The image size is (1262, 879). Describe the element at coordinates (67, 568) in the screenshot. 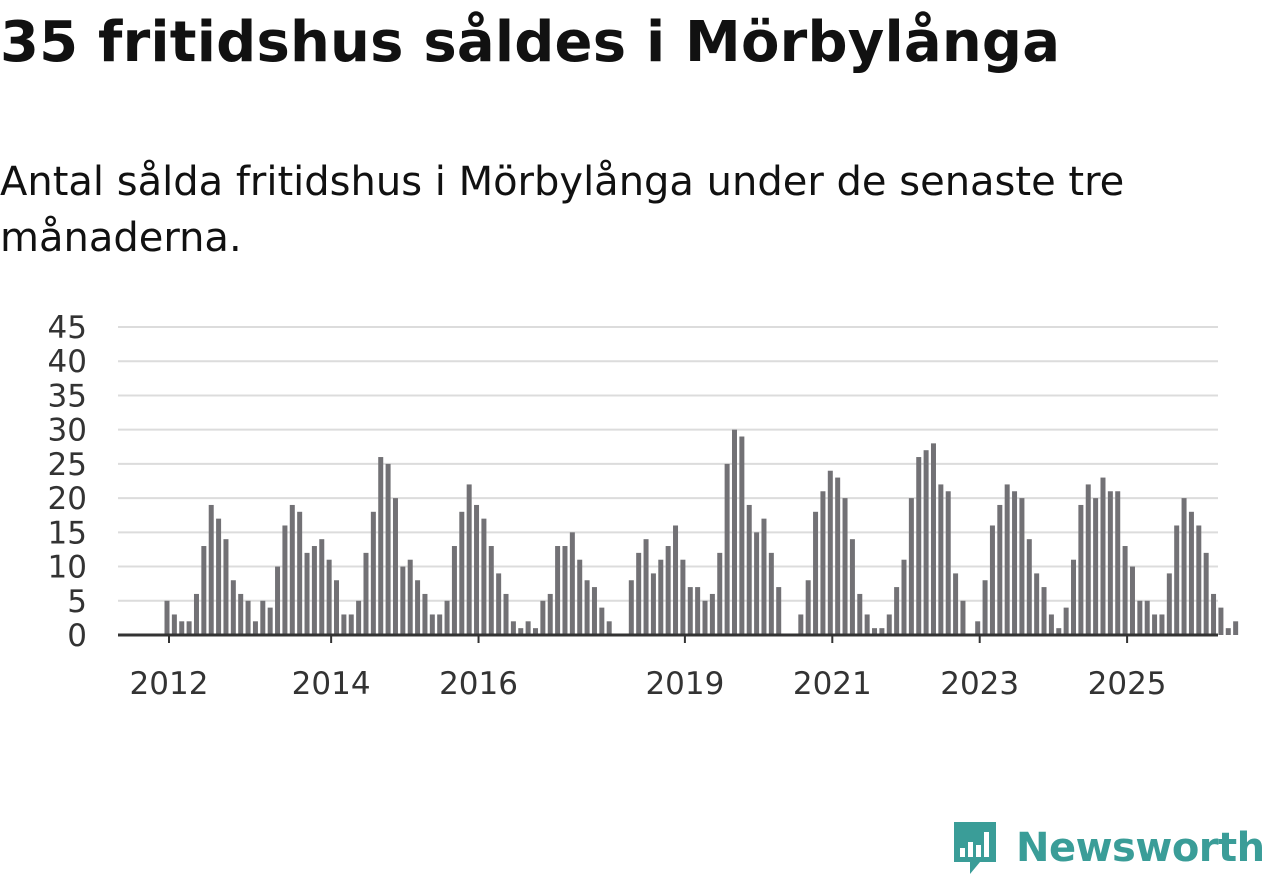

I see `y-tick-label: 10` at that location.